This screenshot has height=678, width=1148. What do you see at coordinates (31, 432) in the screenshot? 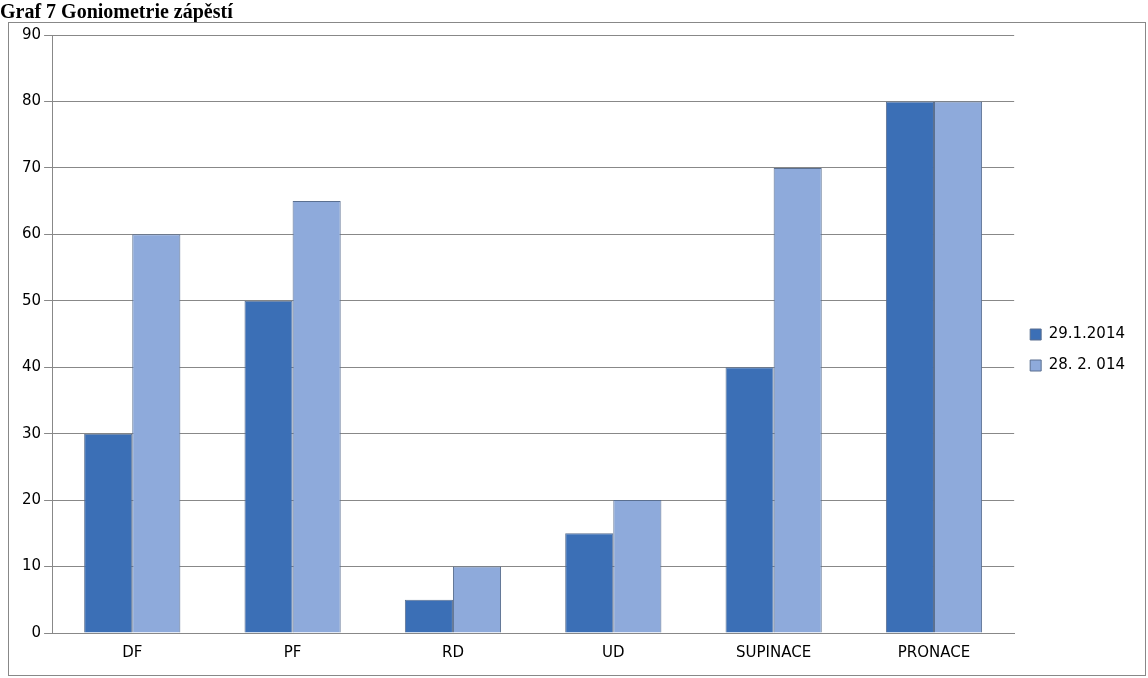
I see `y-tick-label: 30` at bounding box center [31, 432].